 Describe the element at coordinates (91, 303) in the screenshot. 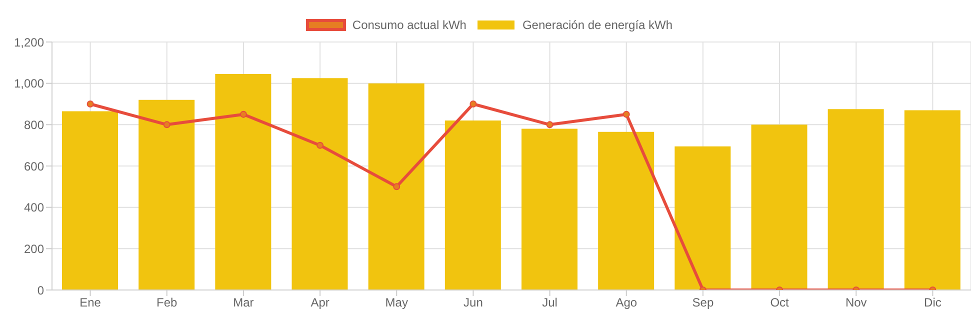

I see `x-tick-label: Ene` at that location.